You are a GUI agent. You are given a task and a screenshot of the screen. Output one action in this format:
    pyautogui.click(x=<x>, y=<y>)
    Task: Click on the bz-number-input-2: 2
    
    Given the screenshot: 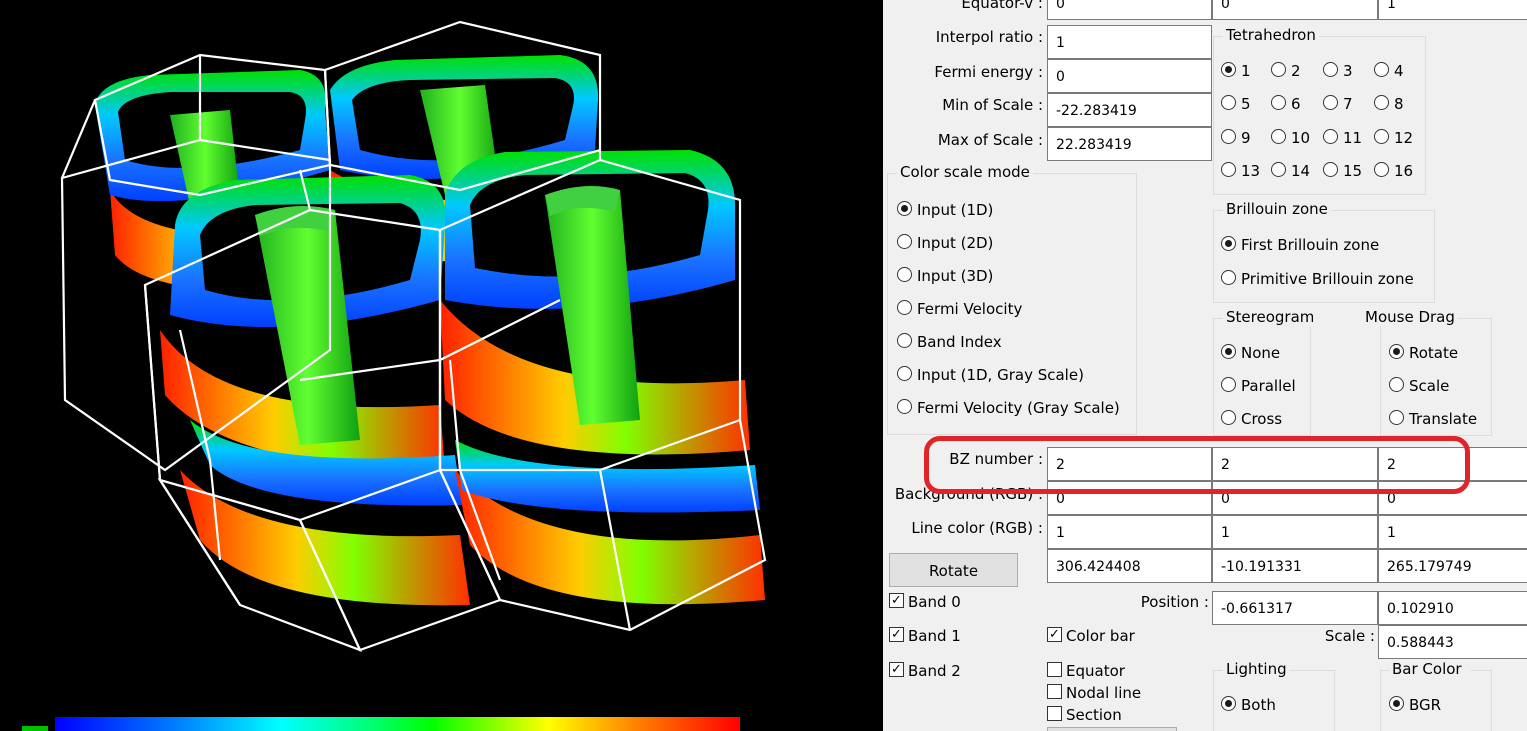 What is the action you would take?
    pyautogui.click(x=1295, y=464)
    